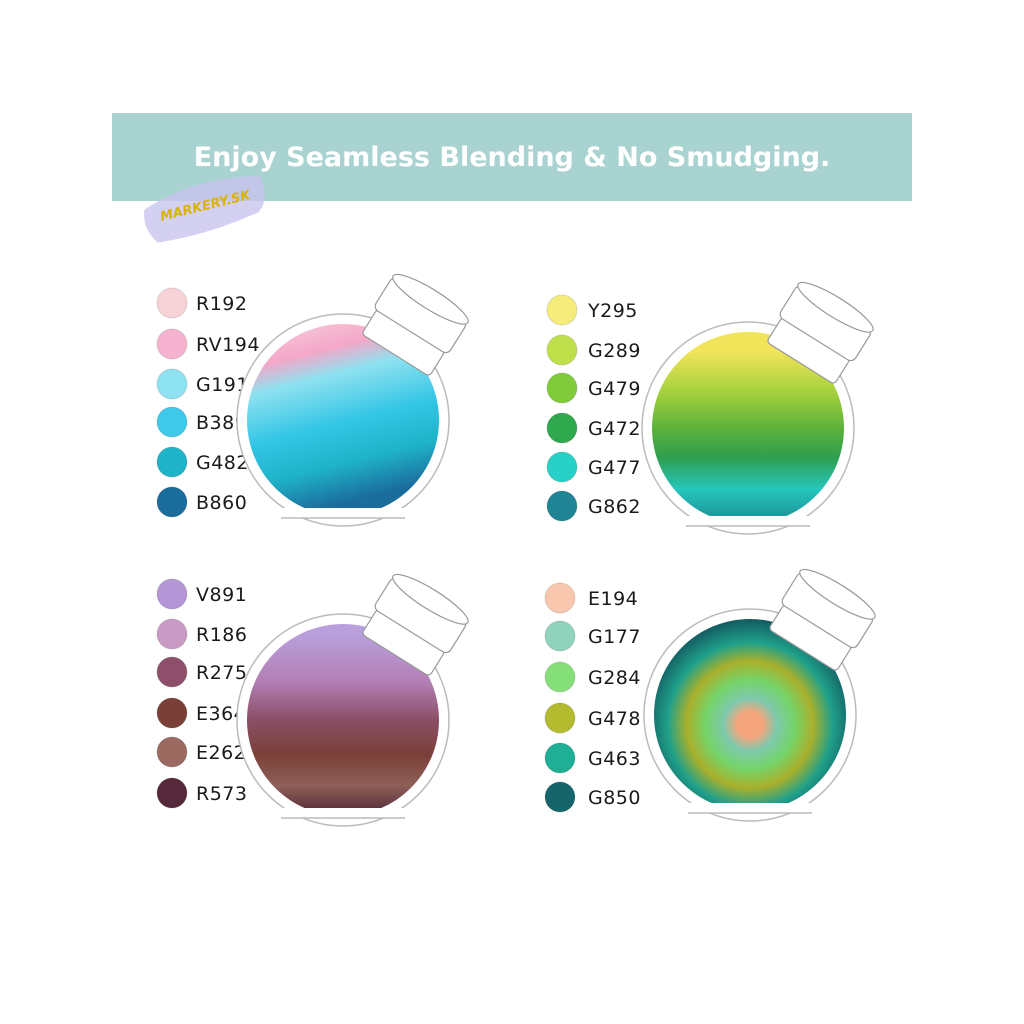 This screenshot has height=1024, width=1024. I want to click on panel: Y295 G289 G479 G472 G477 G862, so click(710, 408).